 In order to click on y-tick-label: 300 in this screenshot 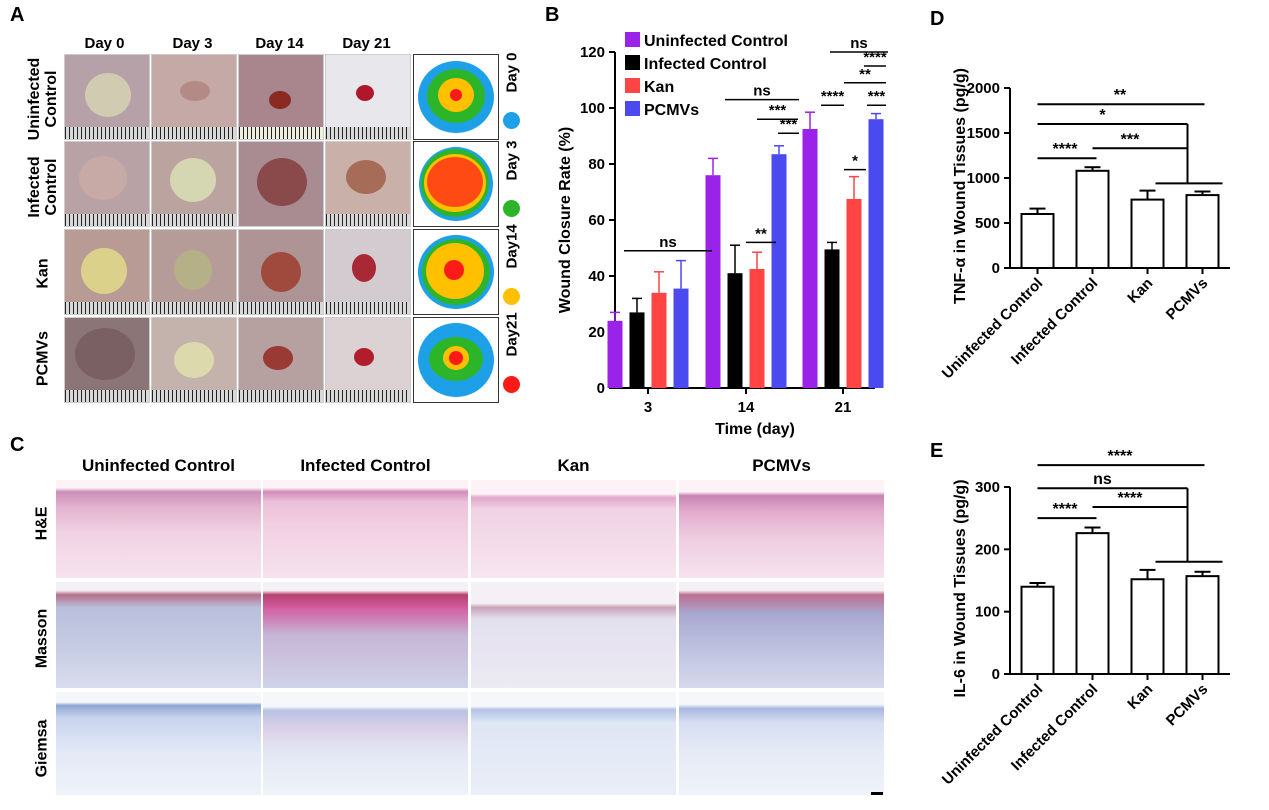, I will do `click(987, 487)`.